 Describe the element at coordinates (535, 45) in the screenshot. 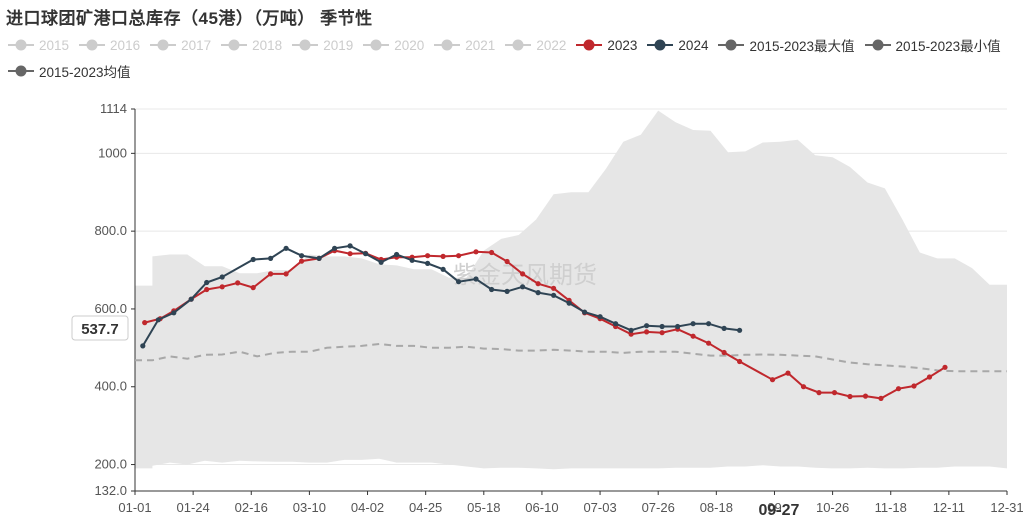

I see `legend-item-2022: 2022` at that location.